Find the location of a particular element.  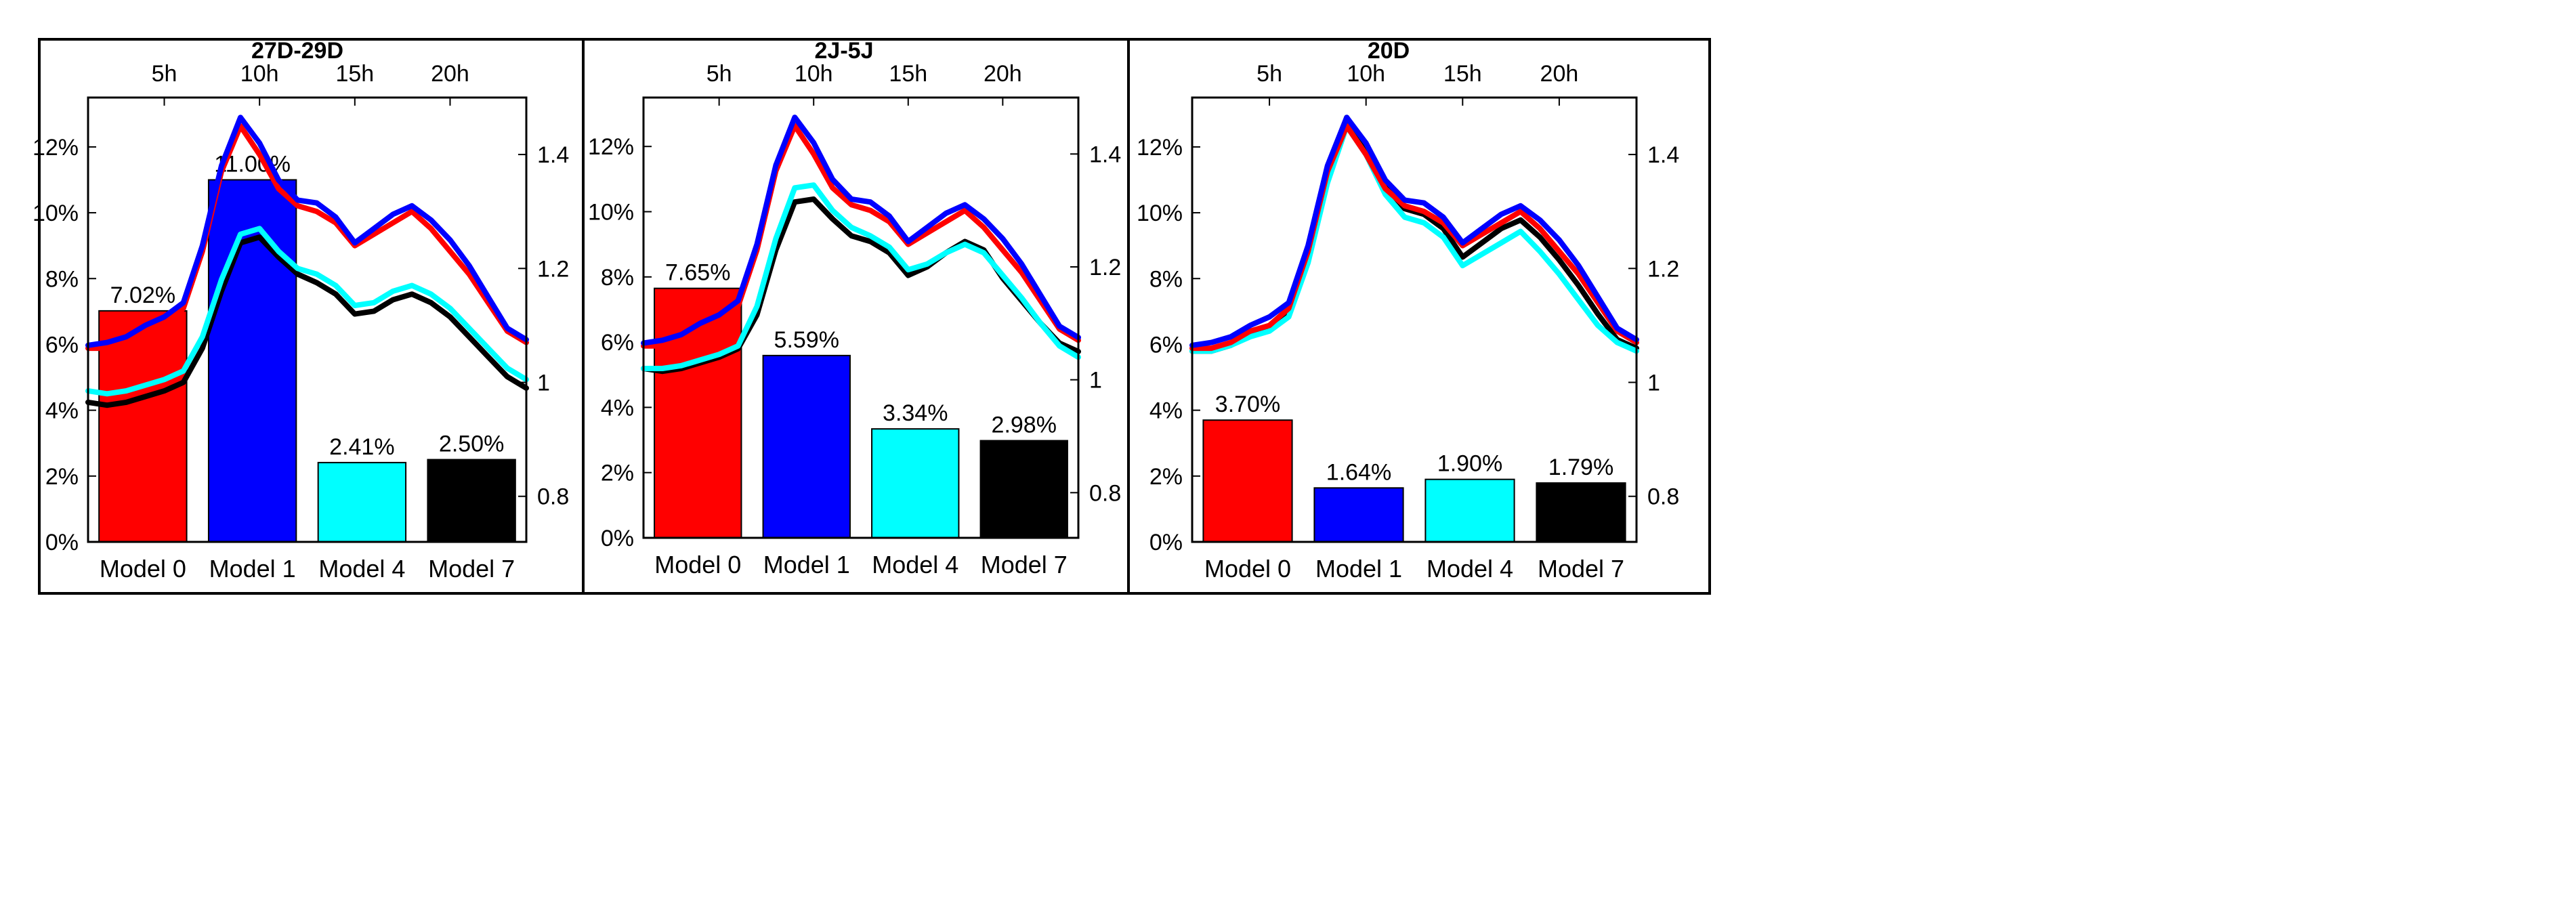

bar-value-label: 1.79% is located at coordinates (1580, 467).